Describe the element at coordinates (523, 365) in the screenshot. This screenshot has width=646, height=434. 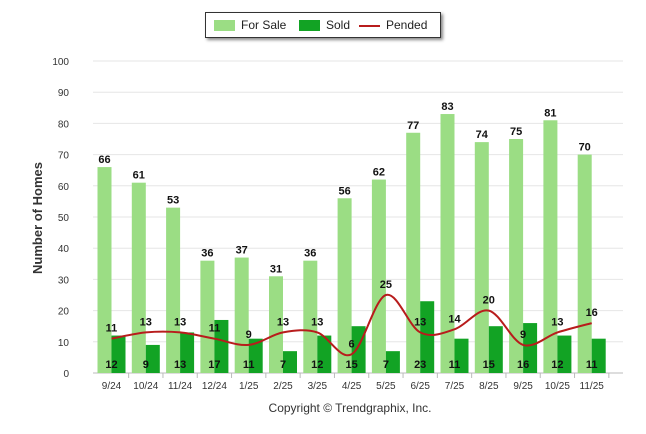
I see `sold-value-label: 16` at that location.